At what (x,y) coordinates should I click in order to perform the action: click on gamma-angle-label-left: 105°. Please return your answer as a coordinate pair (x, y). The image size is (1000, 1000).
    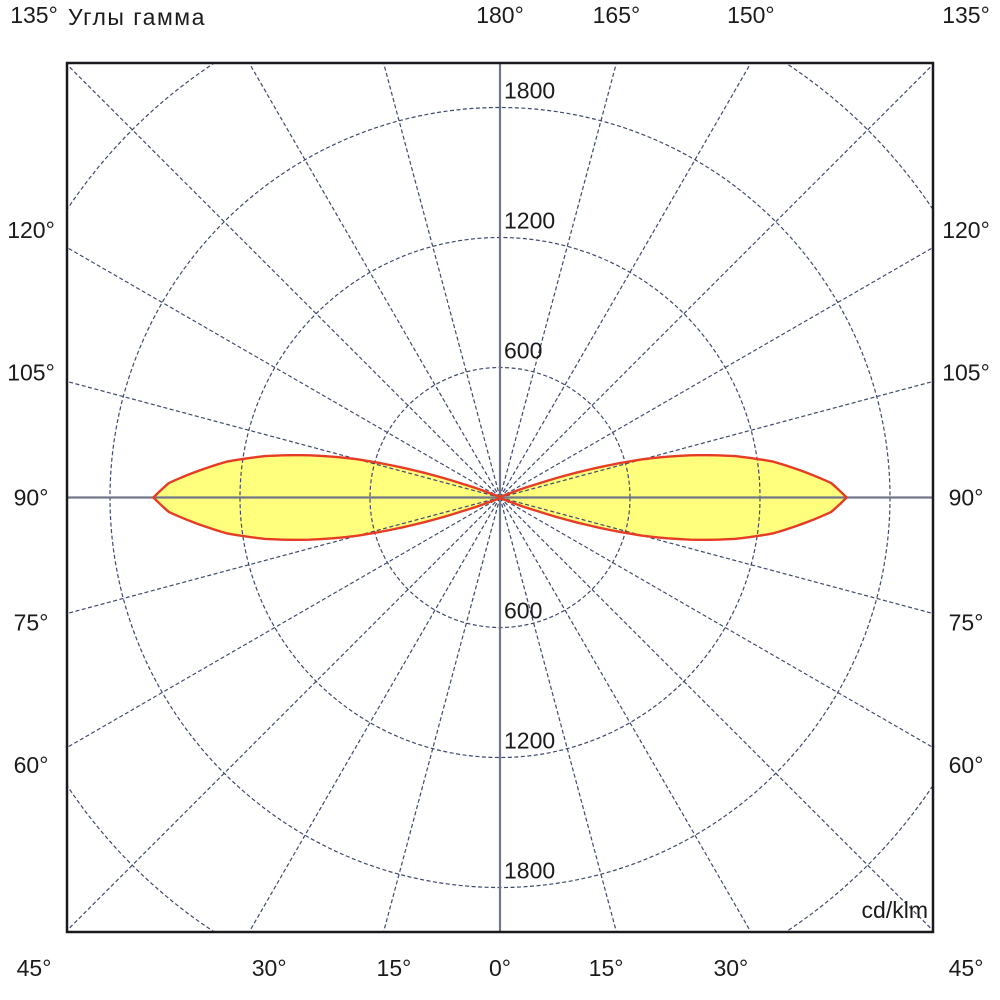
    Looking at the image, I should click on (31, 372).